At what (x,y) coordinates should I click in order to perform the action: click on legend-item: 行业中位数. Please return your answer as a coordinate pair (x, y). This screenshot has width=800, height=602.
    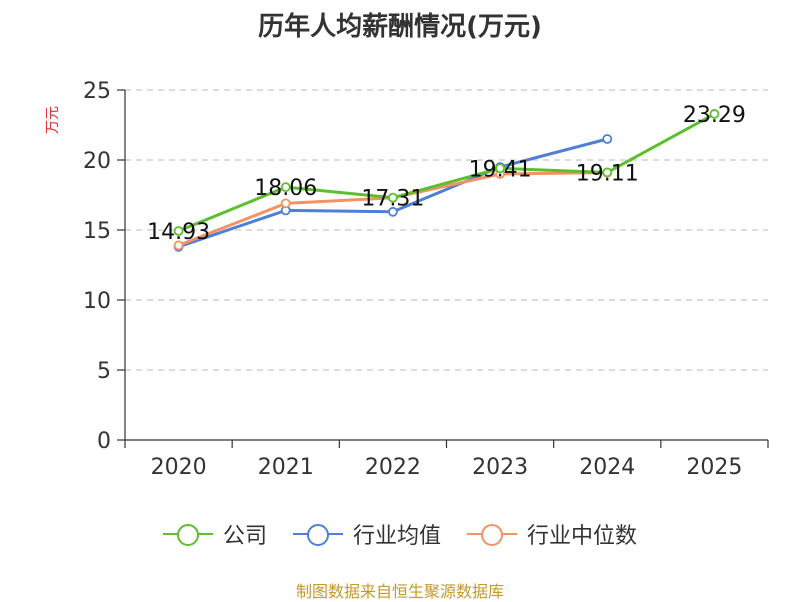
    Looking at the image, I should click on (552, 534).